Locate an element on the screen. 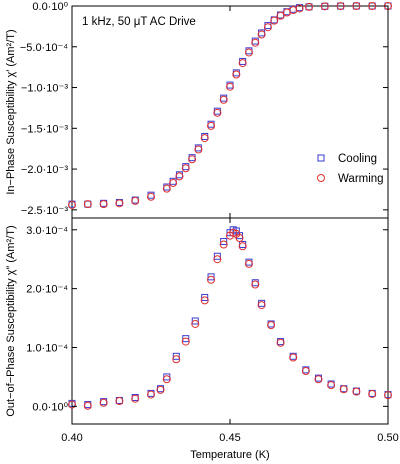 The image size is (400, 464). legend: Cooling Warming is located at coordinates (350, 169).